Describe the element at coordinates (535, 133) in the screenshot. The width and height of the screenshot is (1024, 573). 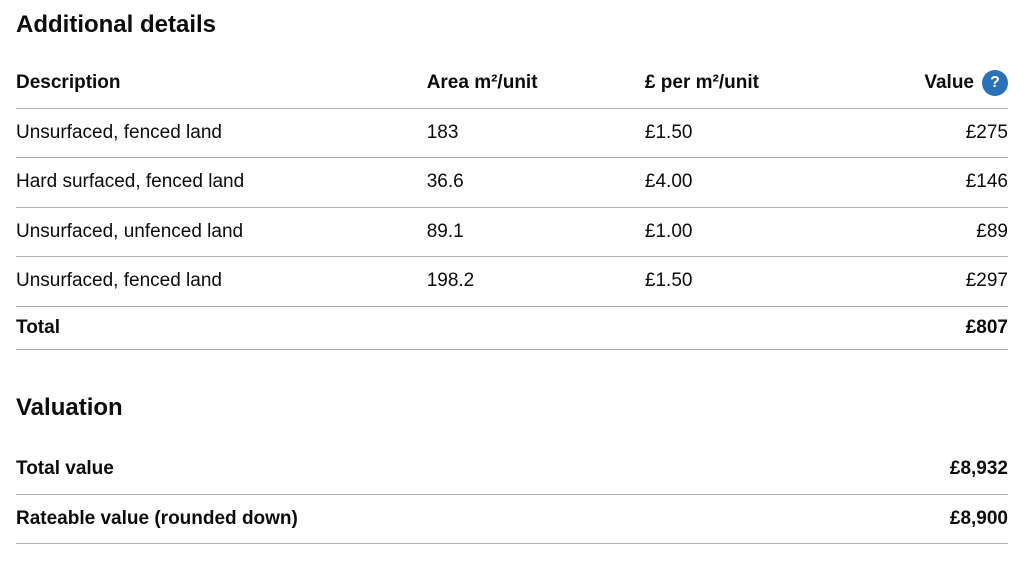
I see `cell-area: 183` at that location.